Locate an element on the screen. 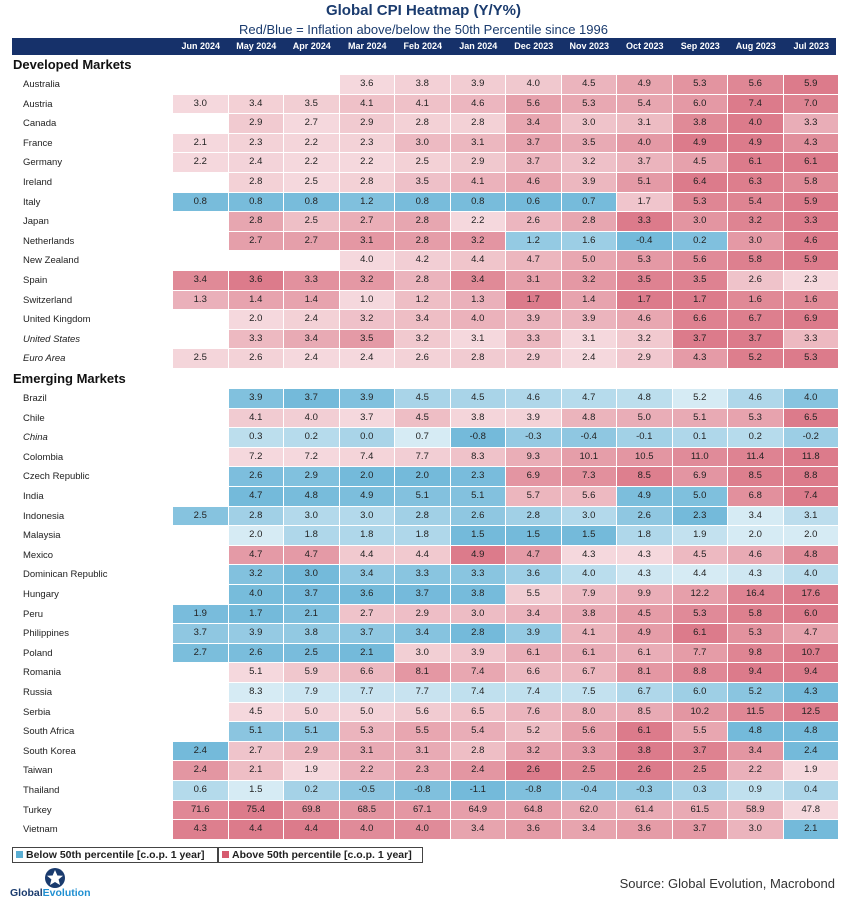  heatmap-cell: 5.2 is located at coordinates (534, 732).